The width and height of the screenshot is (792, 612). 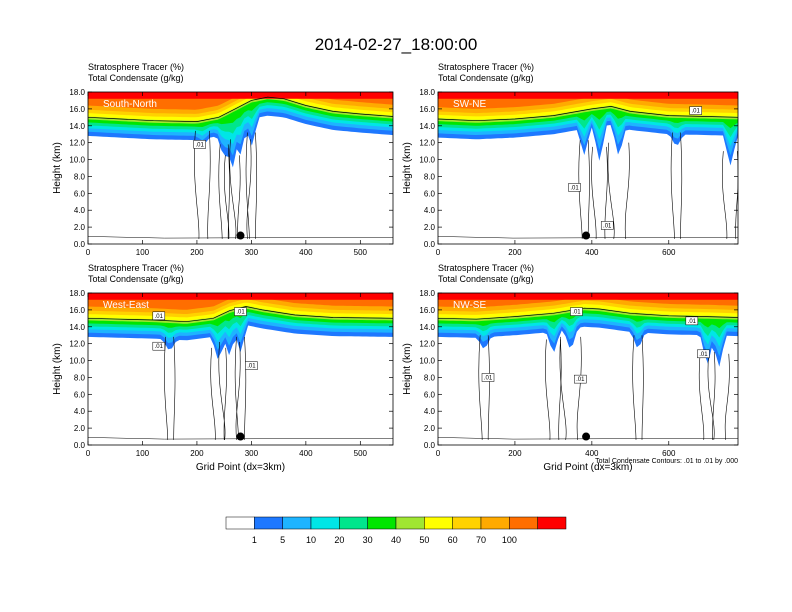 What do you see at coordinates (130, 104) in the screenshot?
I see `panel-label: South-North` at bounding box center [130, 104].